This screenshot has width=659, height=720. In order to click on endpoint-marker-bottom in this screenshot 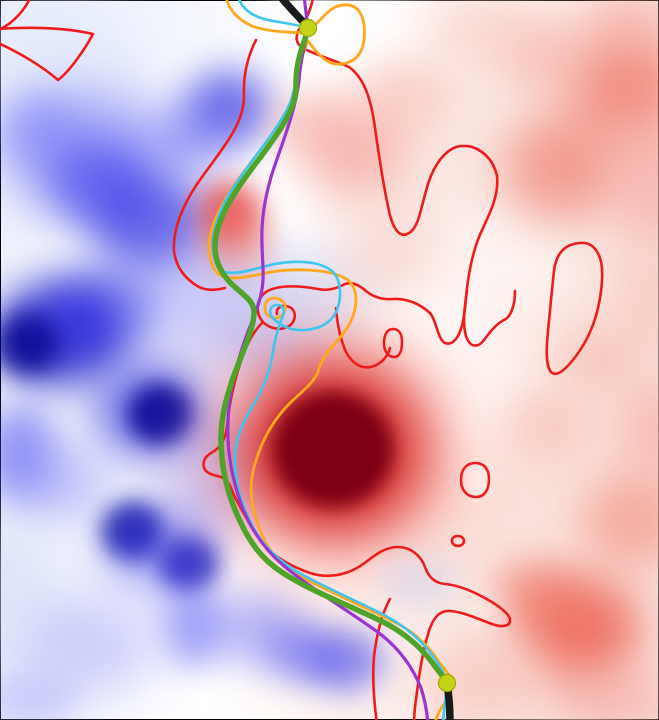, I will do `click(447, 683)`.